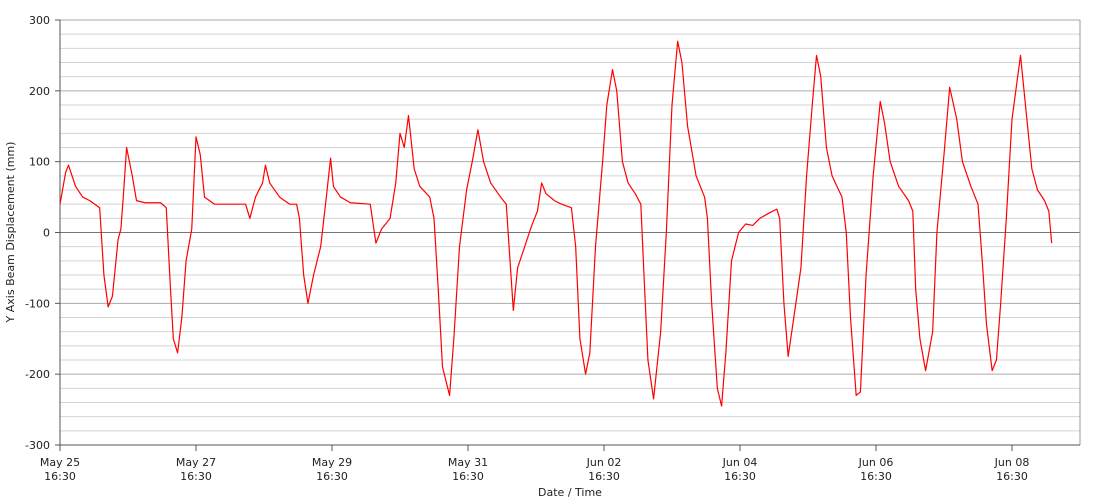  I want to click on y-tick-label: -200, so click(37, 374).